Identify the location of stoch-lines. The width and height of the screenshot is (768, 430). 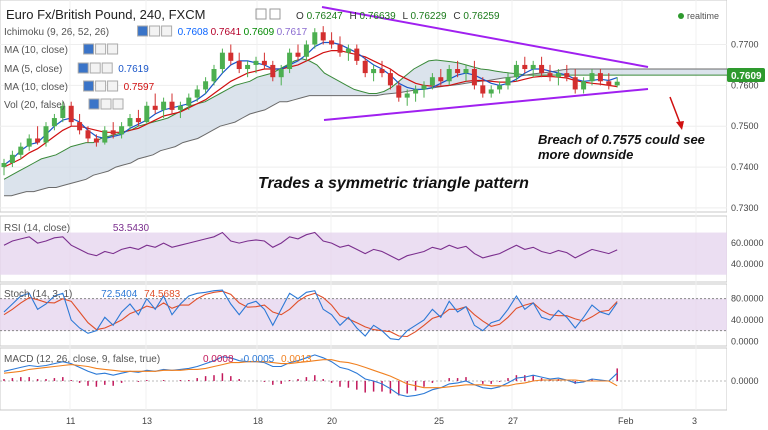
(363, 315).